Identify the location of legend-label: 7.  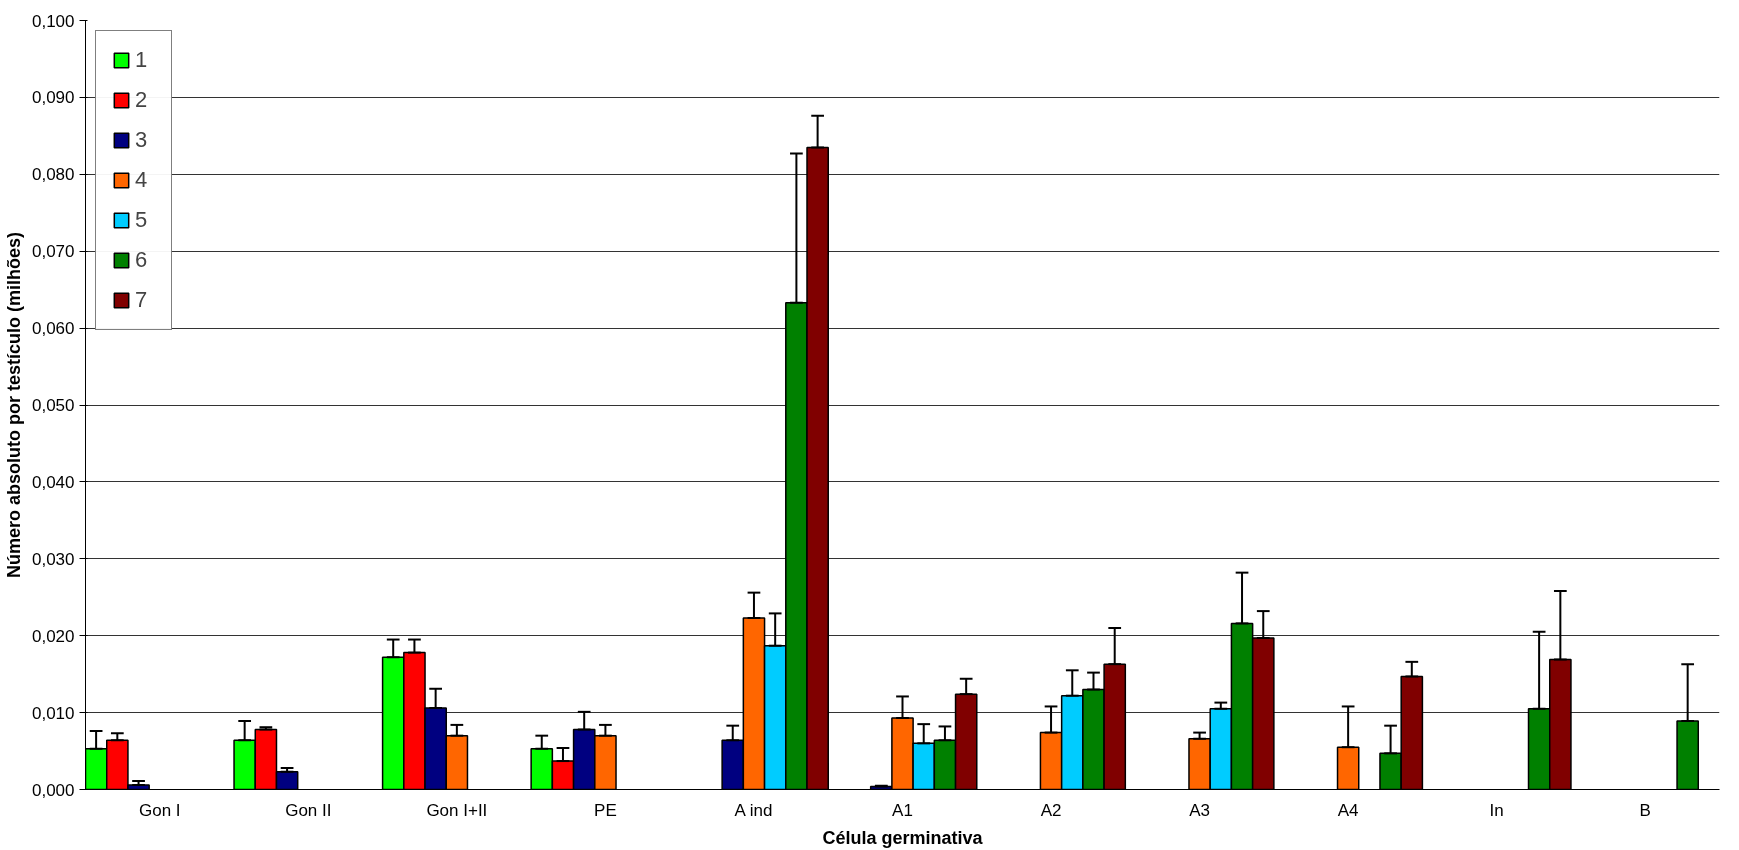
(142, 300).